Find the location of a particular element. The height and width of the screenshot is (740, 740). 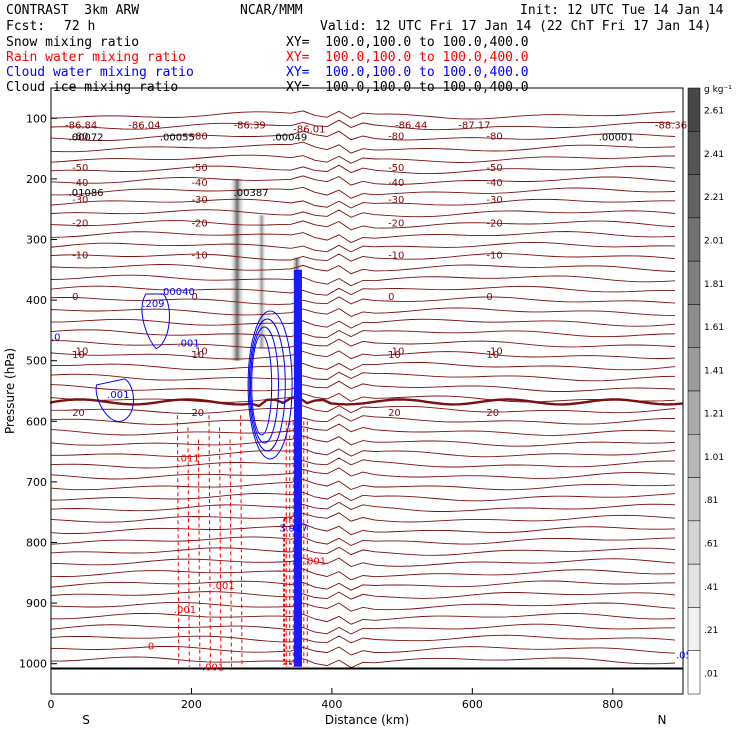

colorbar-label: .41 is located at coordinates (711, 588).